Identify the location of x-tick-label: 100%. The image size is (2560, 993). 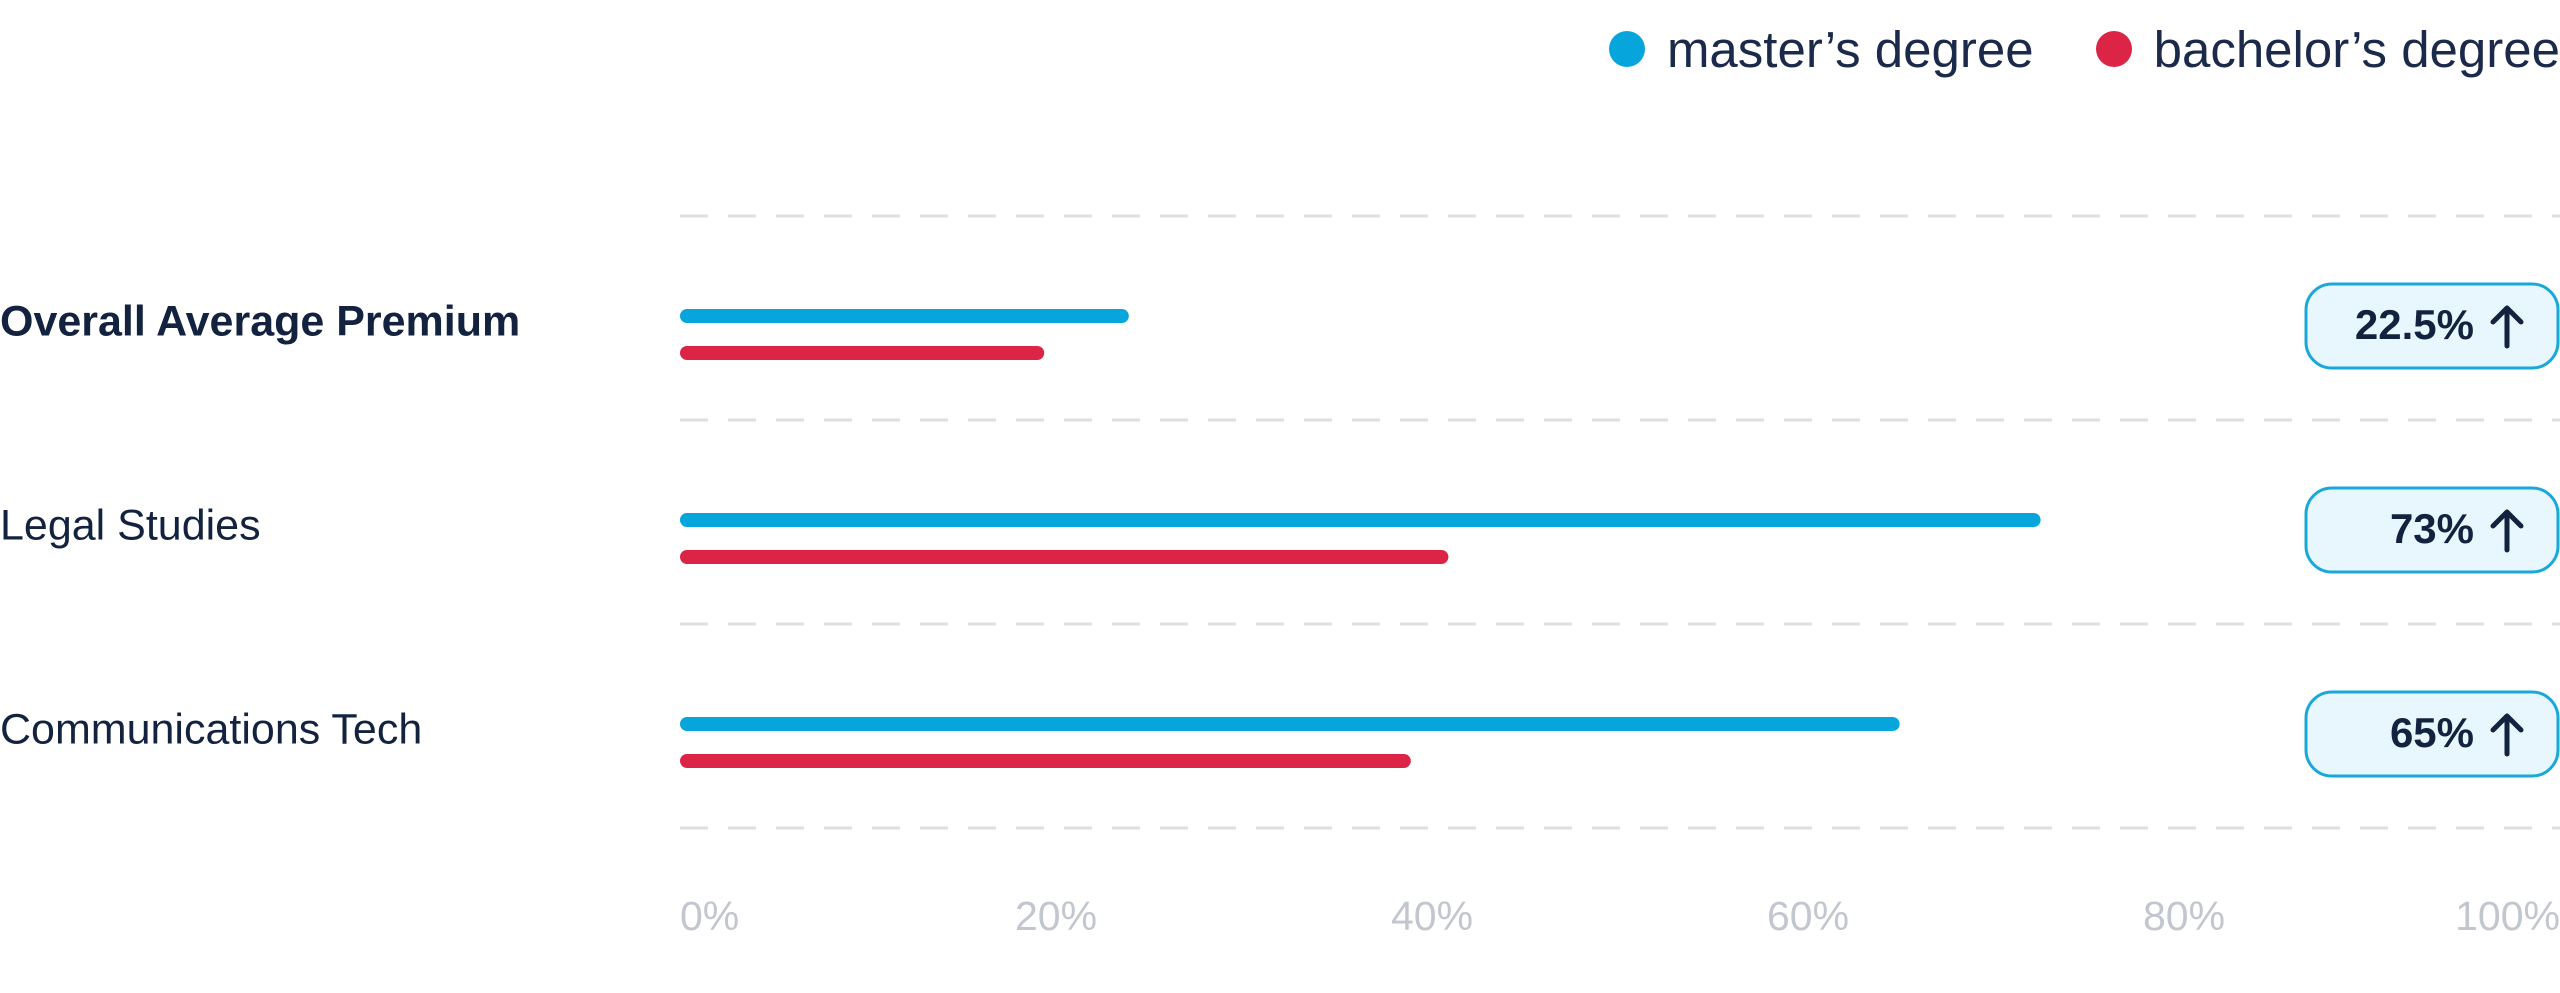
(2507, 916).